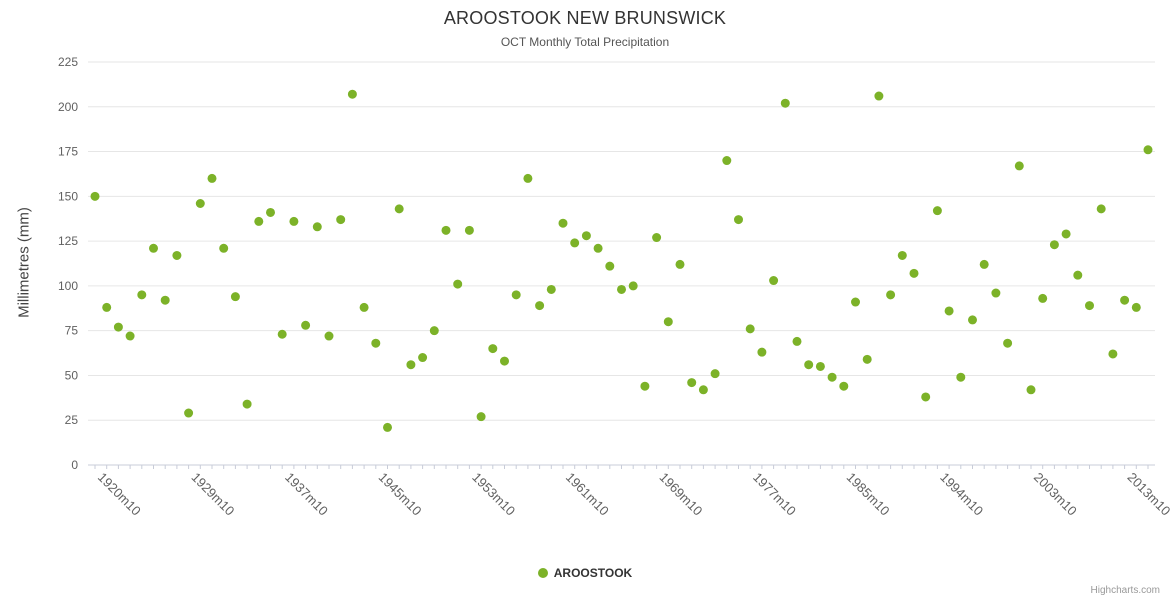 The image size is (1170, 600). What do you see at coordinates (1125, 590) in the screenshot?
I see `highcharts-credits-link: Highcharts.com` at bounding box center [1125, 590].